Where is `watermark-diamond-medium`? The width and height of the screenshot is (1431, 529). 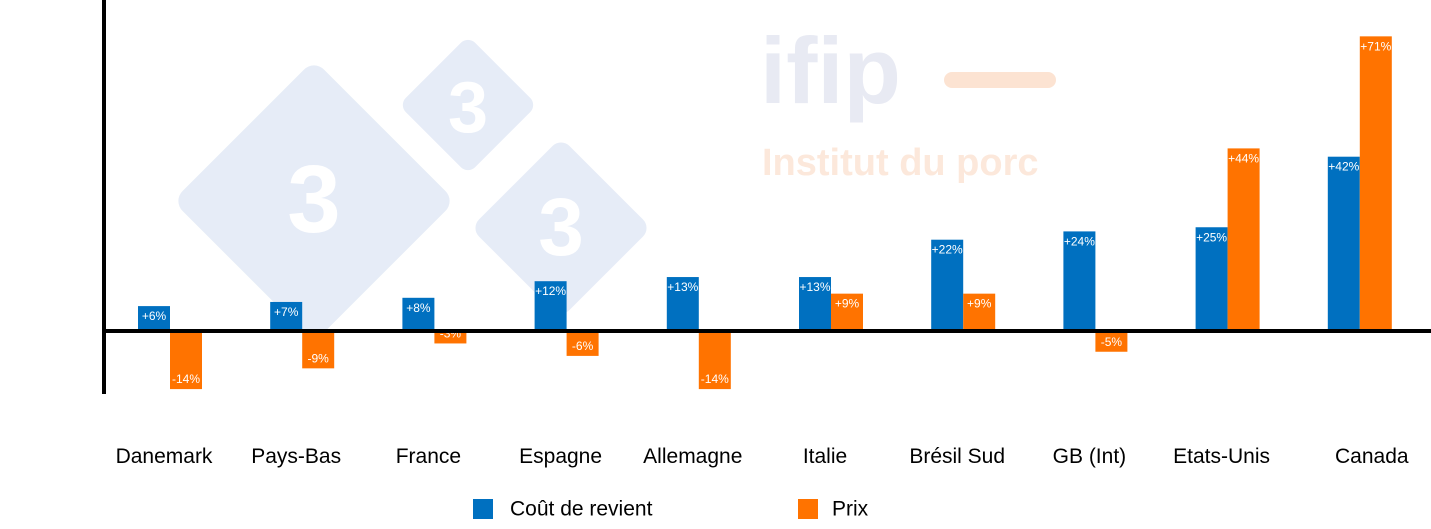 watermark-diamond-medium is located at coordinates (561, 228).